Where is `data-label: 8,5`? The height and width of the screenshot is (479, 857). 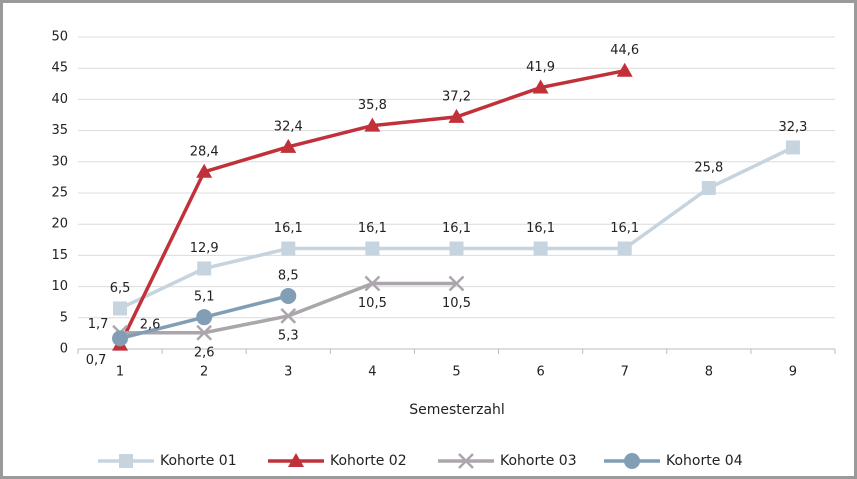 data-label: 8,5 is located at coordinates (288, 275).